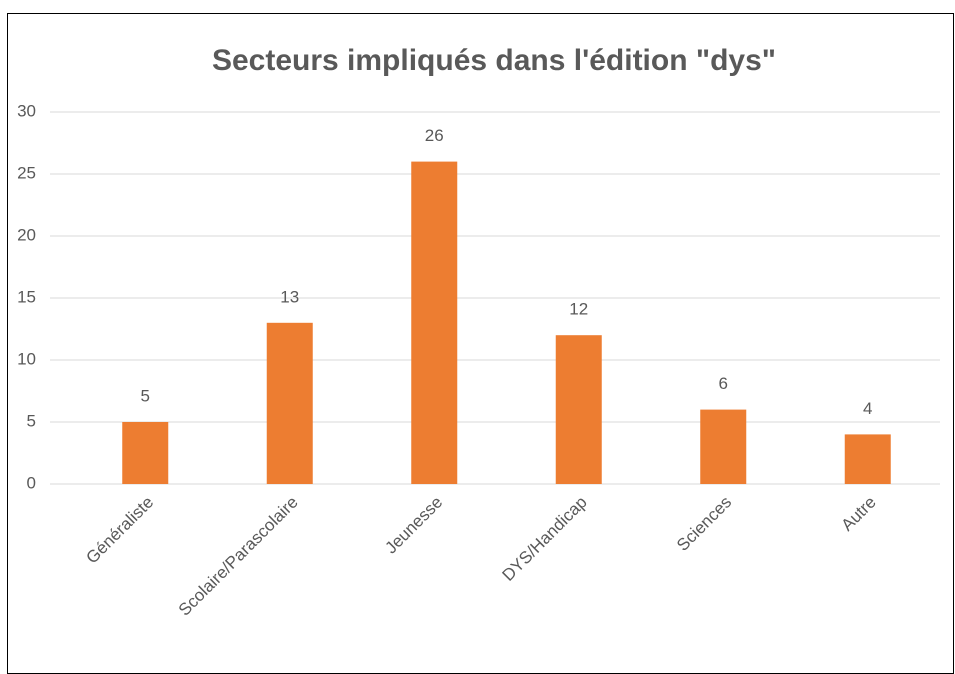 Image resolution: width=955 pixels, height=674 pixels. I want to click on y-tick-label: 20, so click(26, 234).